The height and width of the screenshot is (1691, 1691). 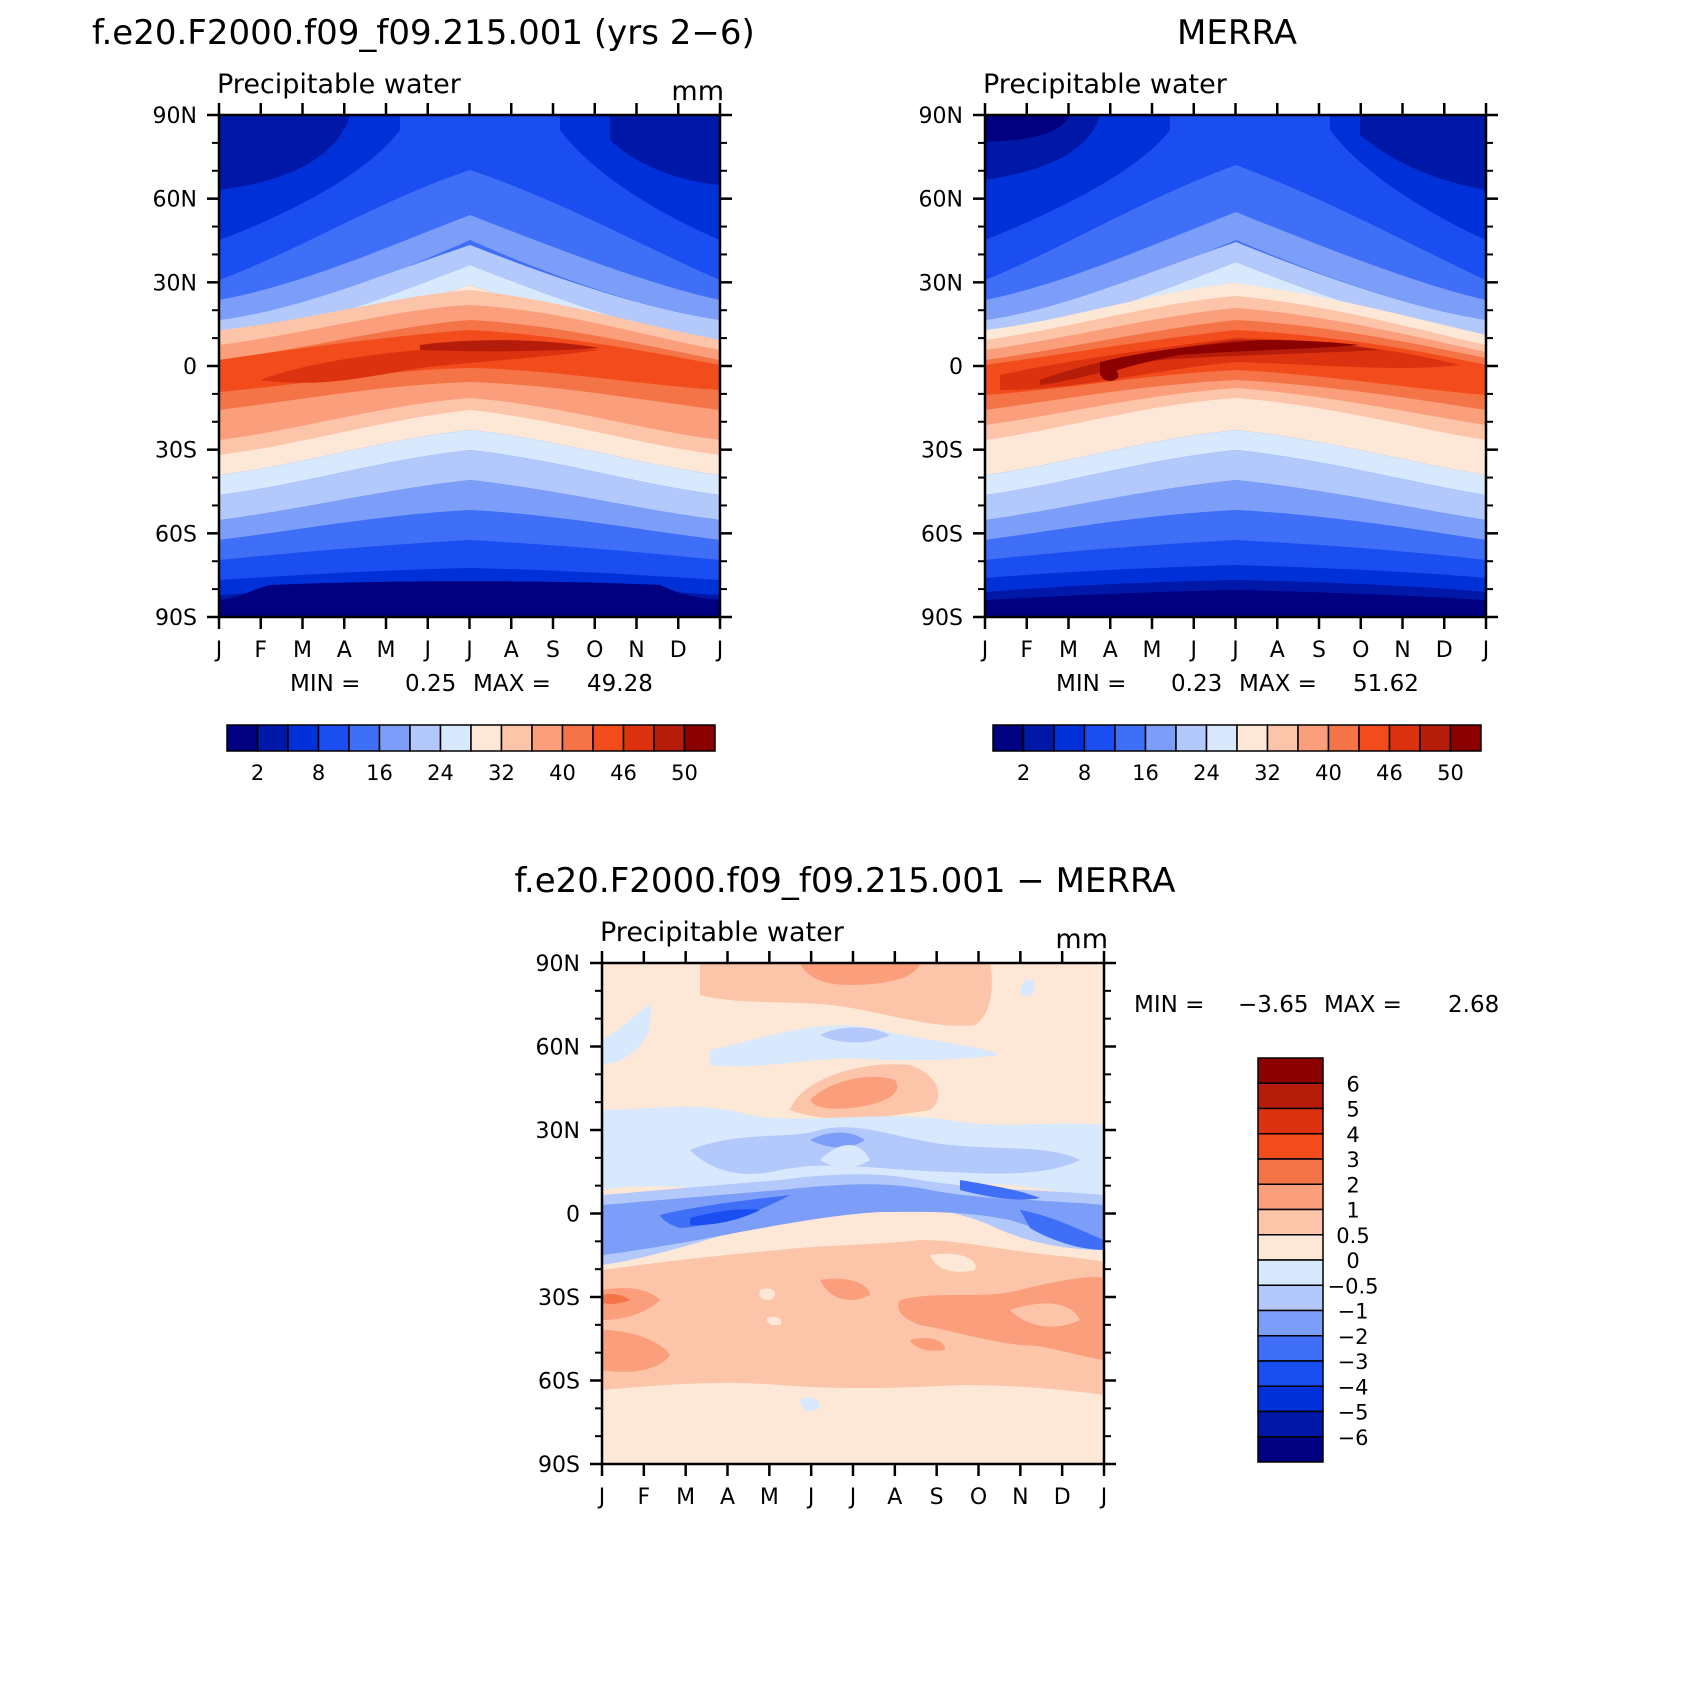 What do you see at coordinates (325, 684) in the screenshot?
I see `min-label: MIN =` at bounding box center [325, 684].